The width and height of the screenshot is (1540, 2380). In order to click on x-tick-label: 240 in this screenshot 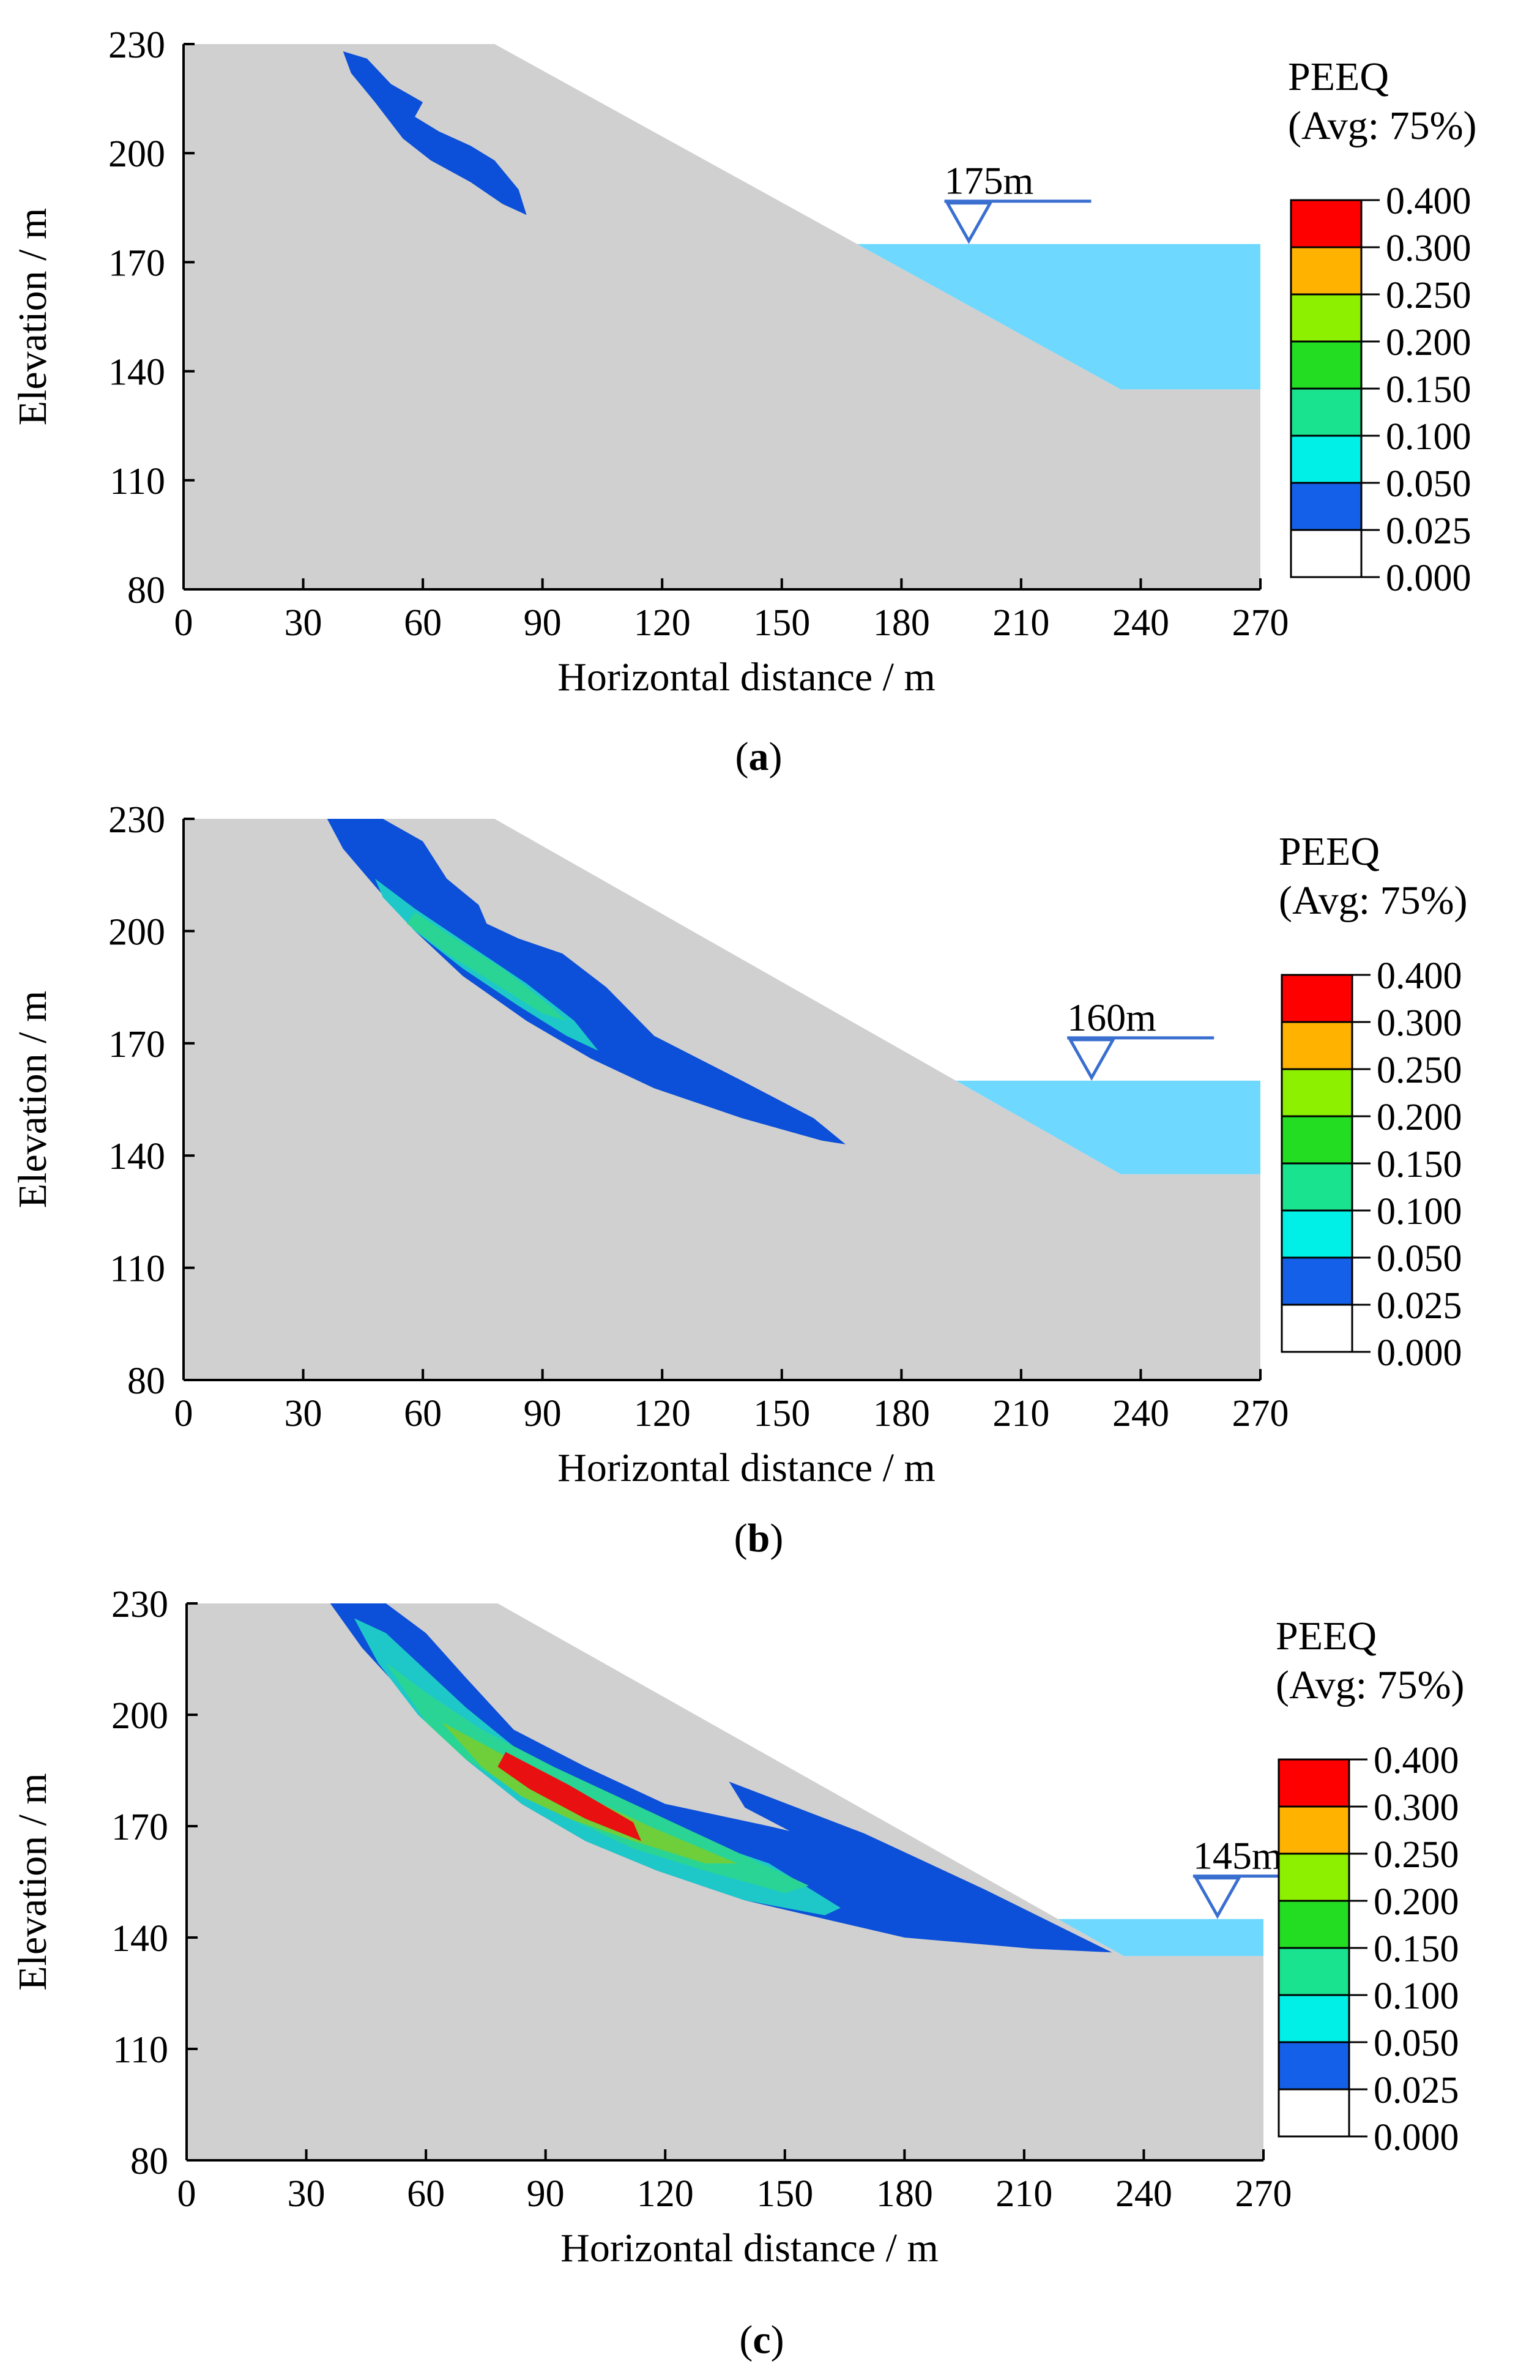, I will do `click(1140, 1413)`.